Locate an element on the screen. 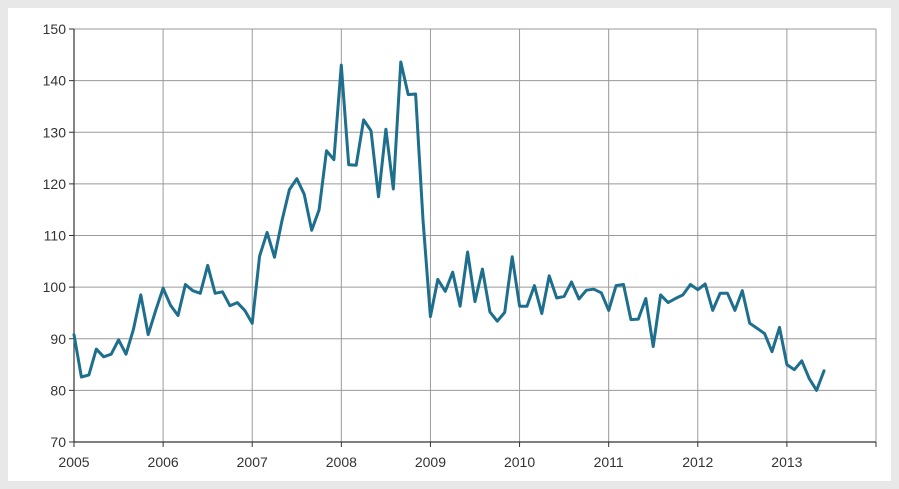 This screenshot has height=489, width=899. y-tick-label: 90 is located at coordinates (58, 339).